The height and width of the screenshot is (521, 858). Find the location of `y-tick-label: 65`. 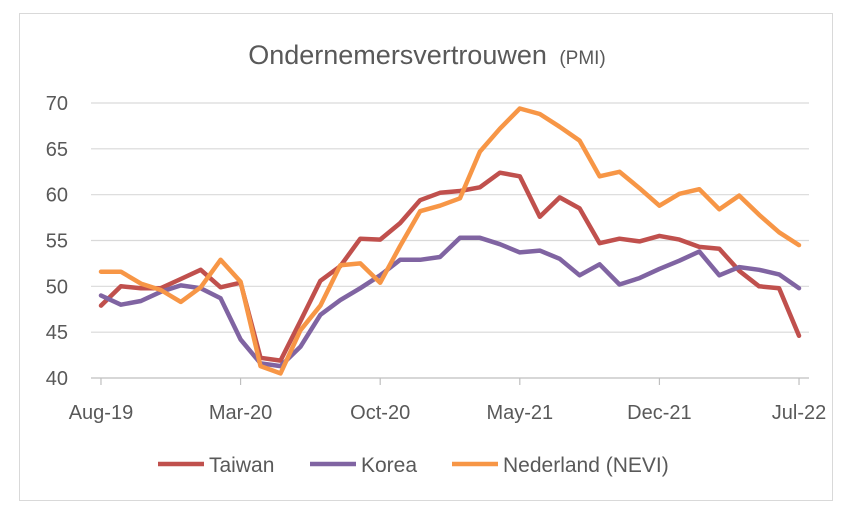

y-tick-label: 65 is located at coordinates (57, 150).